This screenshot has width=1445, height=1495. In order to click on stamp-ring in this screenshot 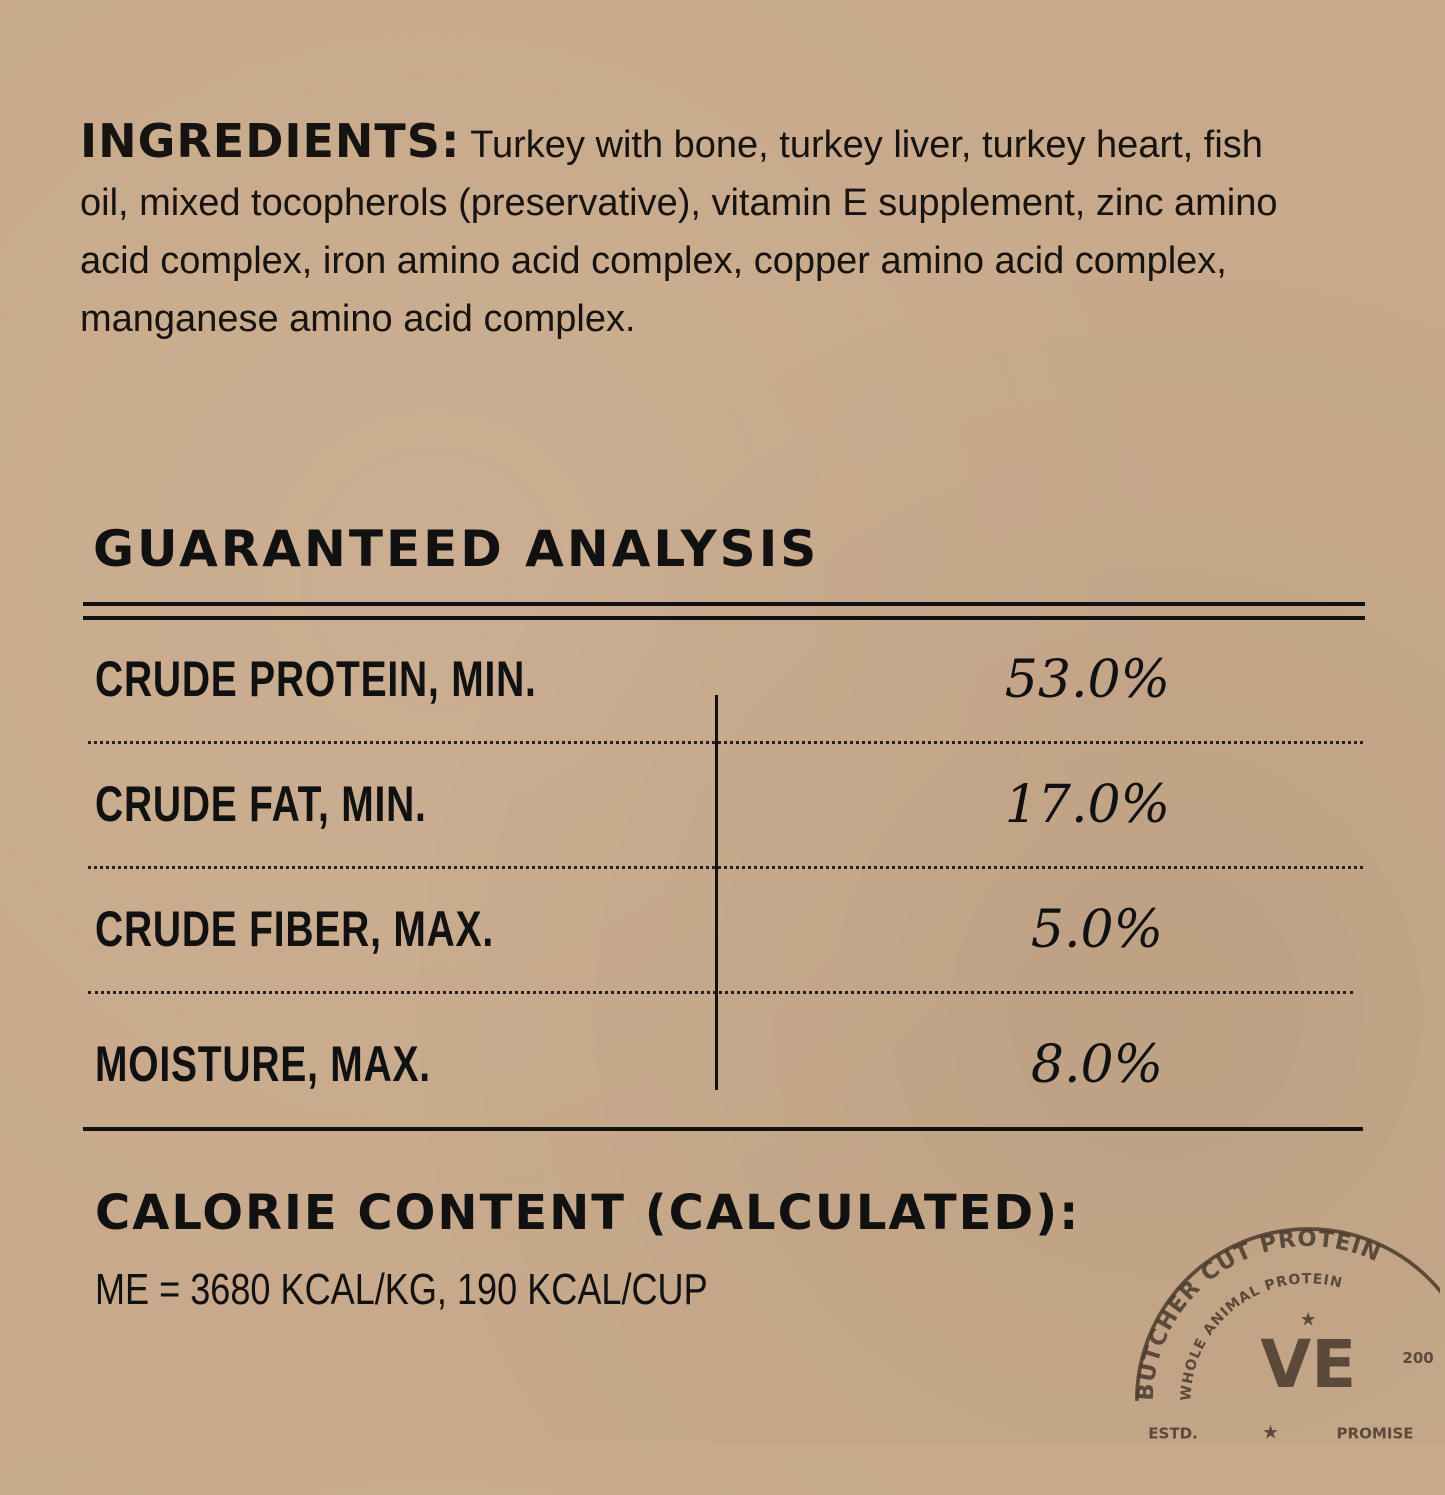, I will do `click(1287, 1314)`.